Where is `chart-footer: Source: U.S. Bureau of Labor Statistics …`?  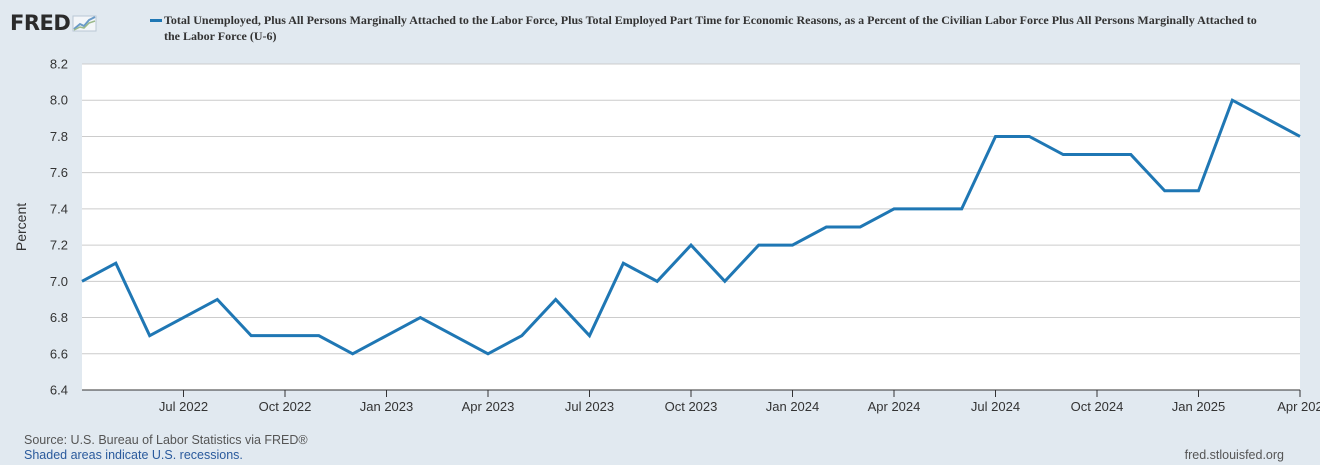 chart-footer: Source: U.S. Bureau of Labor Statistics … is located at coordinates (166, 448).